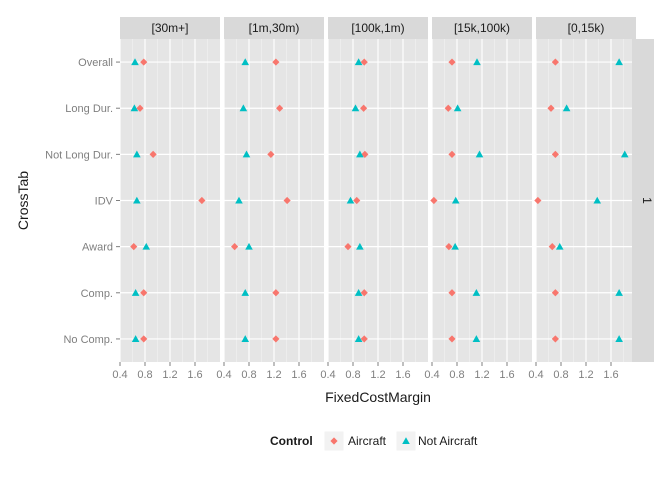  What do you see at coordinates (582, 199) in the screenshot?
I see `facet-panel: [0,15k) 0.4 0.8 1.2 1.6` at bounding box center [582, 199].